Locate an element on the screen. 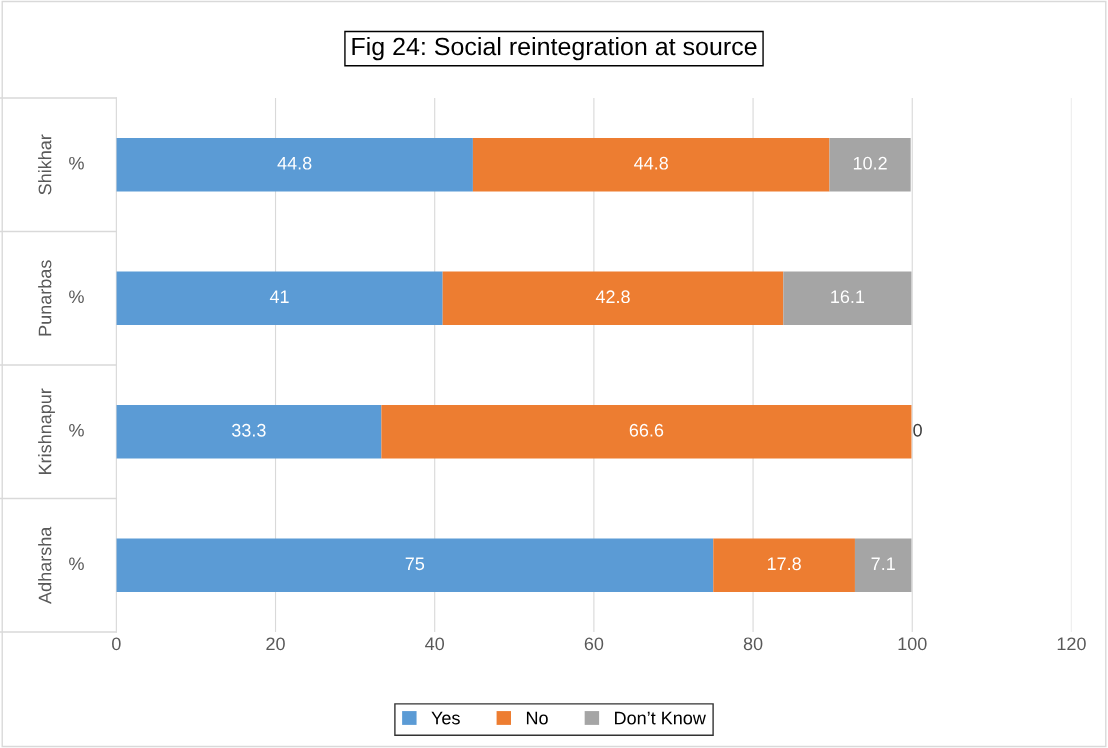 Image resolution: width=1108 pixels, height=748 pixels. data-label: 17.8 is located at coordinates (784, 564).